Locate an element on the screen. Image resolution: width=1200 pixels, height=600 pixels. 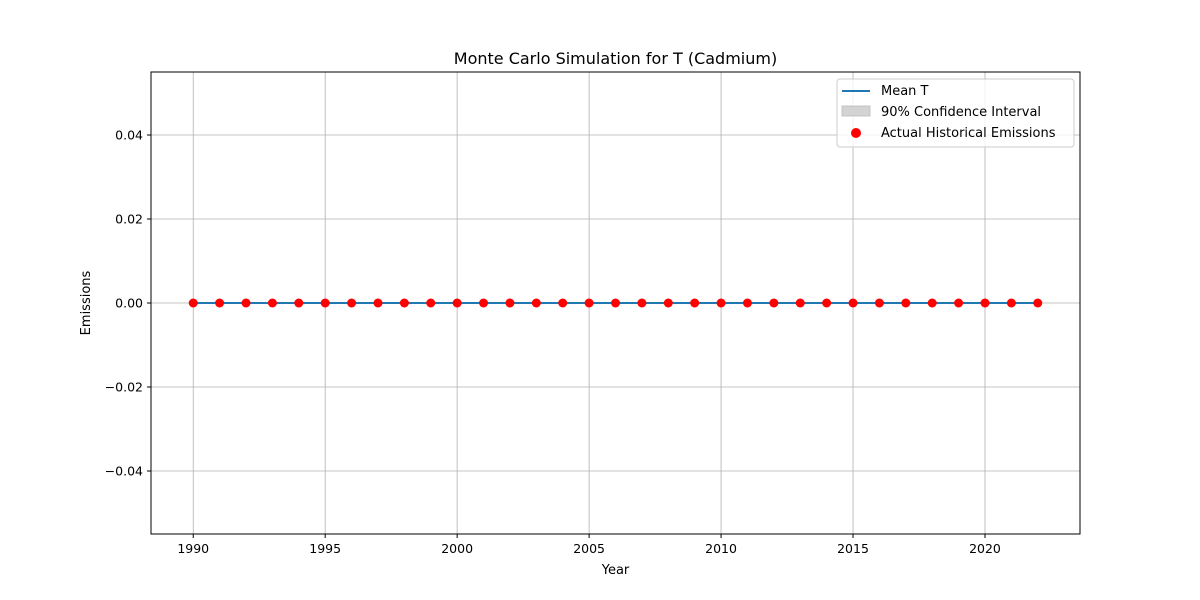
legend-scatter-swatch is located at coordinates (856, 133).